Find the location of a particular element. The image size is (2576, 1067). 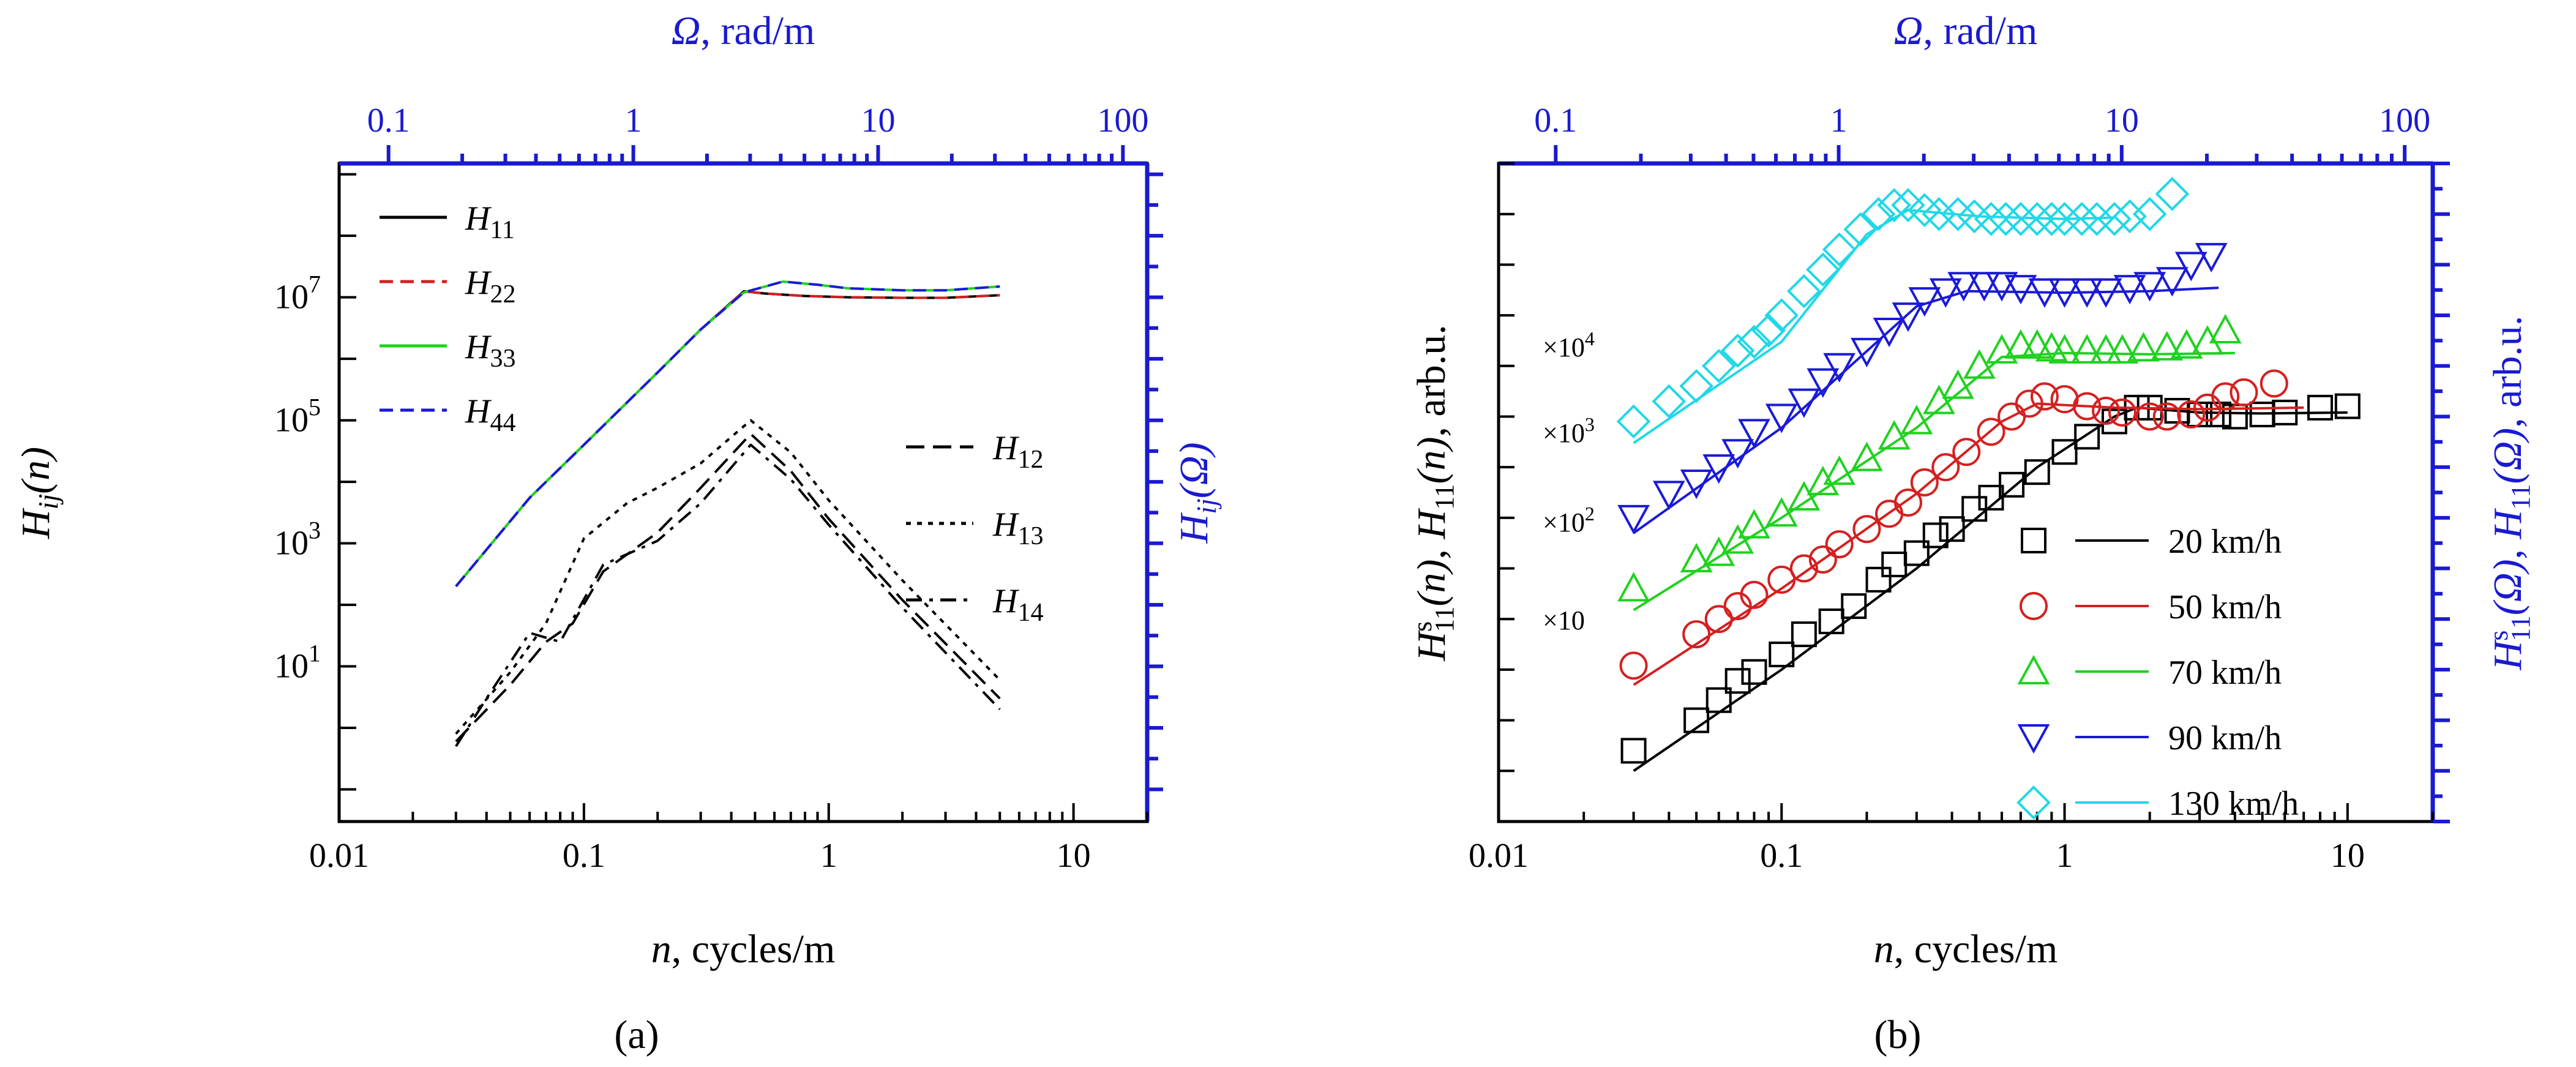

panel-b-xtick-label: 1 is located at coordinates (2064, 856).